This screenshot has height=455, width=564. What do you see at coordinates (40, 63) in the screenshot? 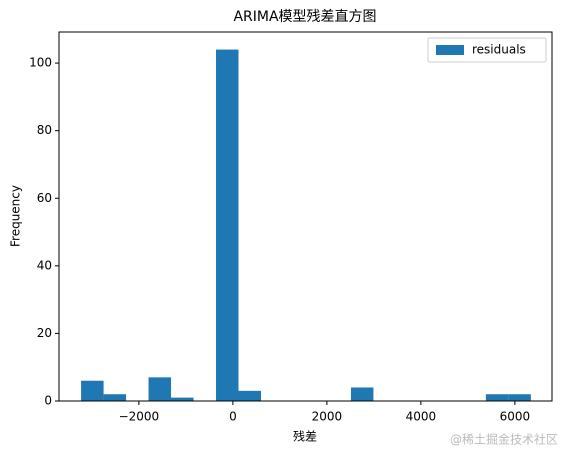
I see `y-tick-label: 100` at bounding box center [40, 63].